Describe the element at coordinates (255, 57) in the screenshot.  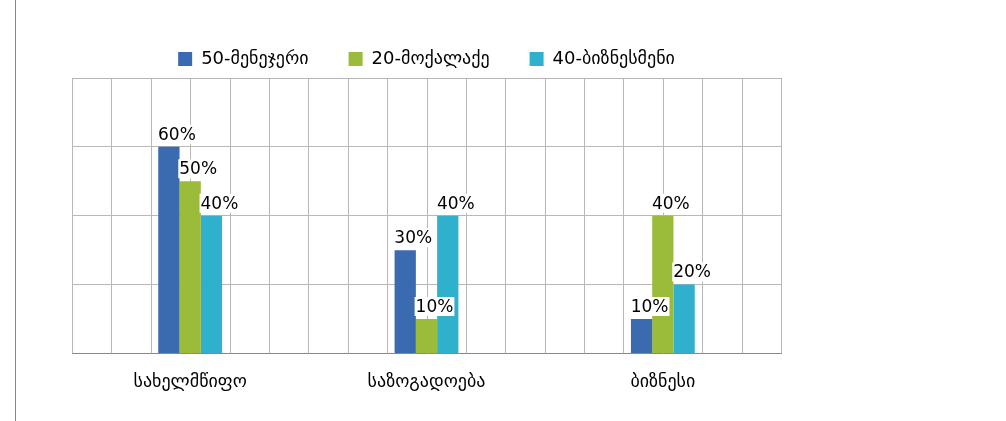
I see `legend-label: 50-მენეჯერი` at that location.